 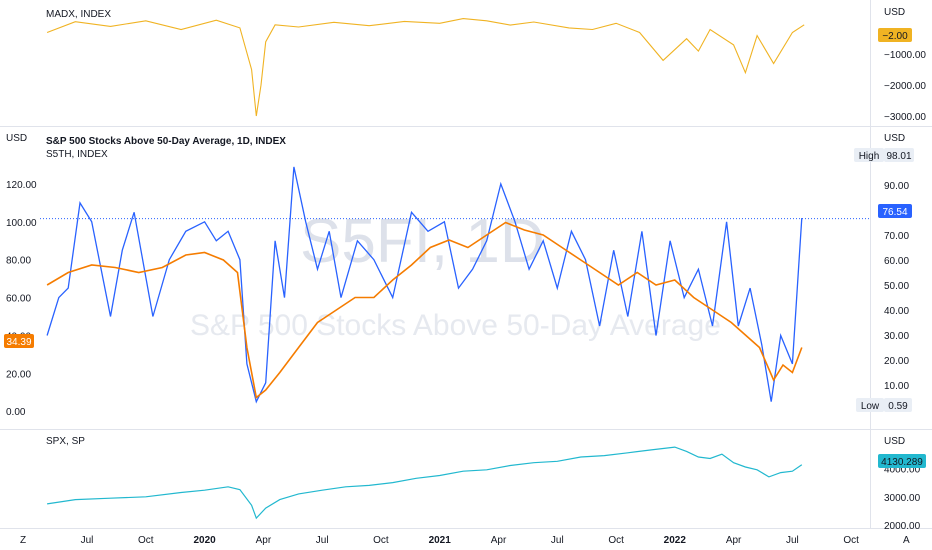 What do you see at coordinates (896, 361) in the screenshot?
I see `right-y-tick: 20.00` at bounding box center [896, 361].